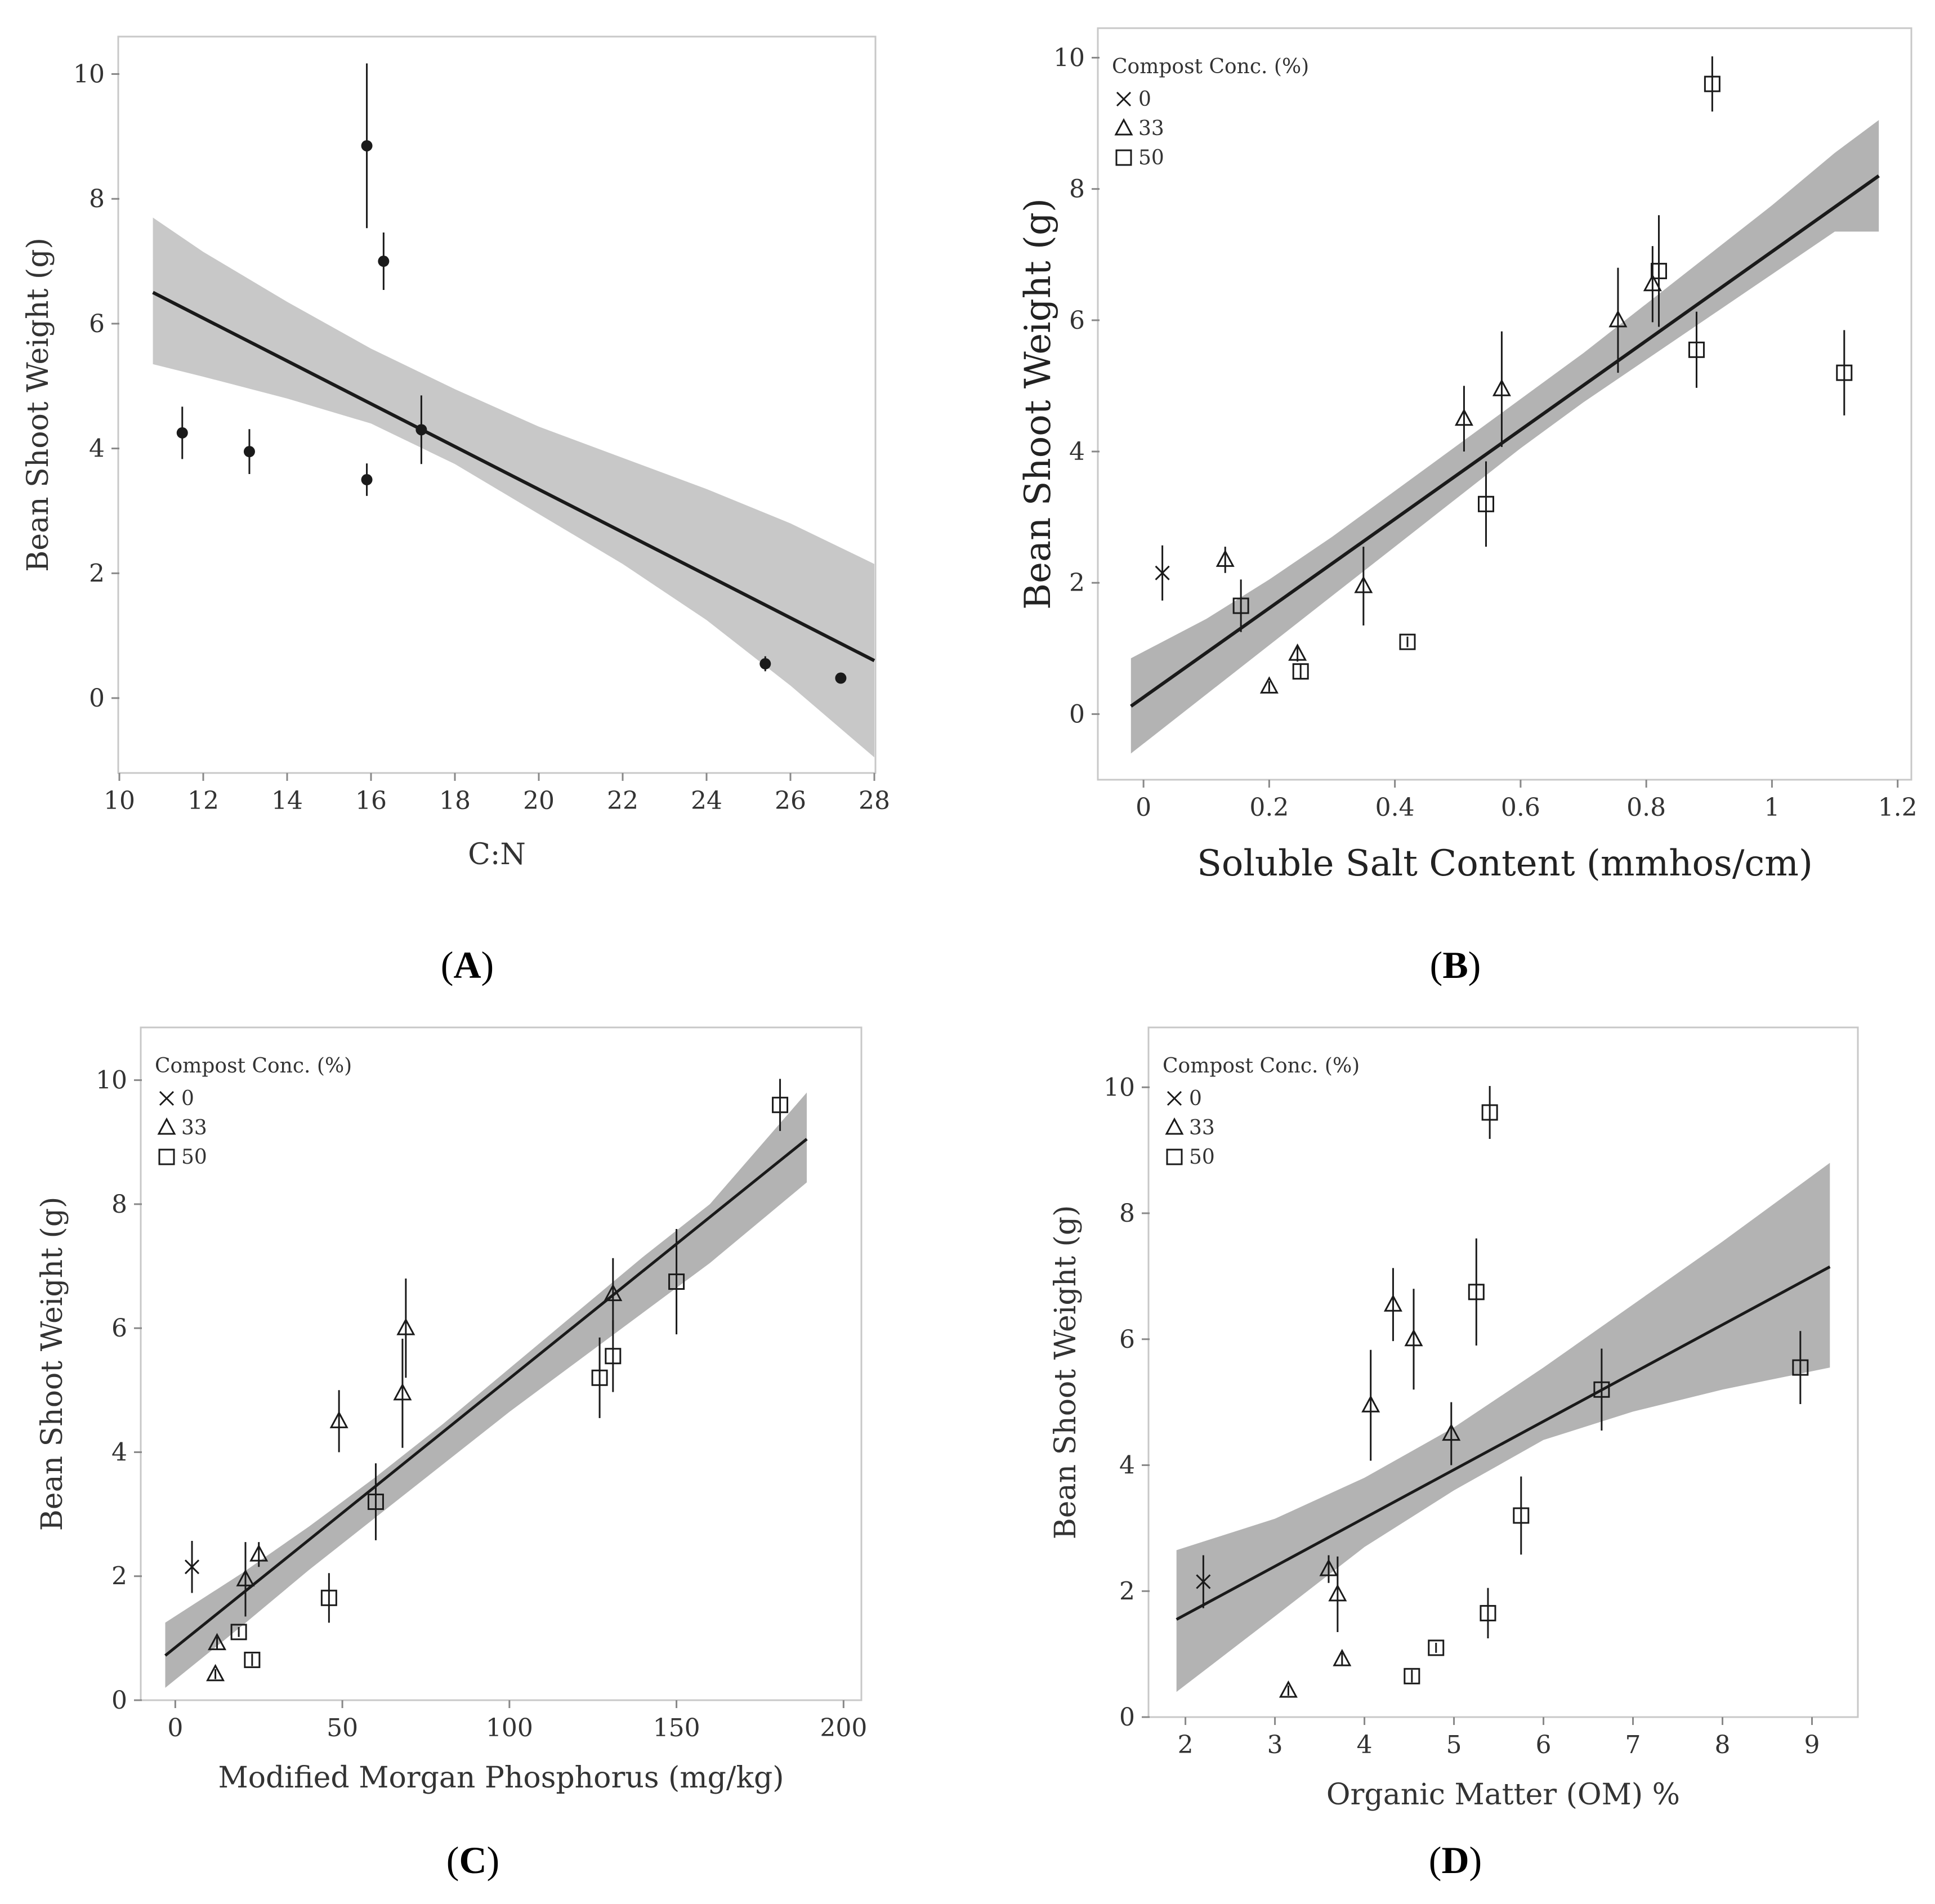 The image size is (1935, 1904). What do you see at coordinates (119, 1328) in the screenshot?
I see `panel-c-y-tick-label: 6` at bounding box center [119, 1328].